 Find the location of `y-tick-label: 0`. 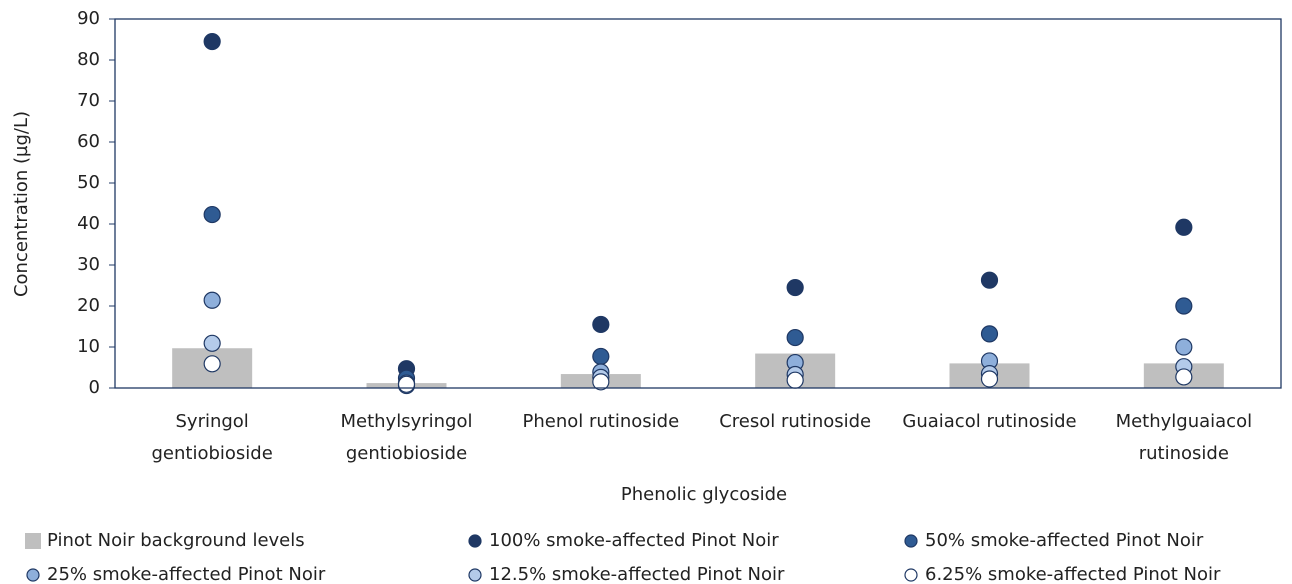

y-tick-label: 0 is located at coordinates (94, 387).